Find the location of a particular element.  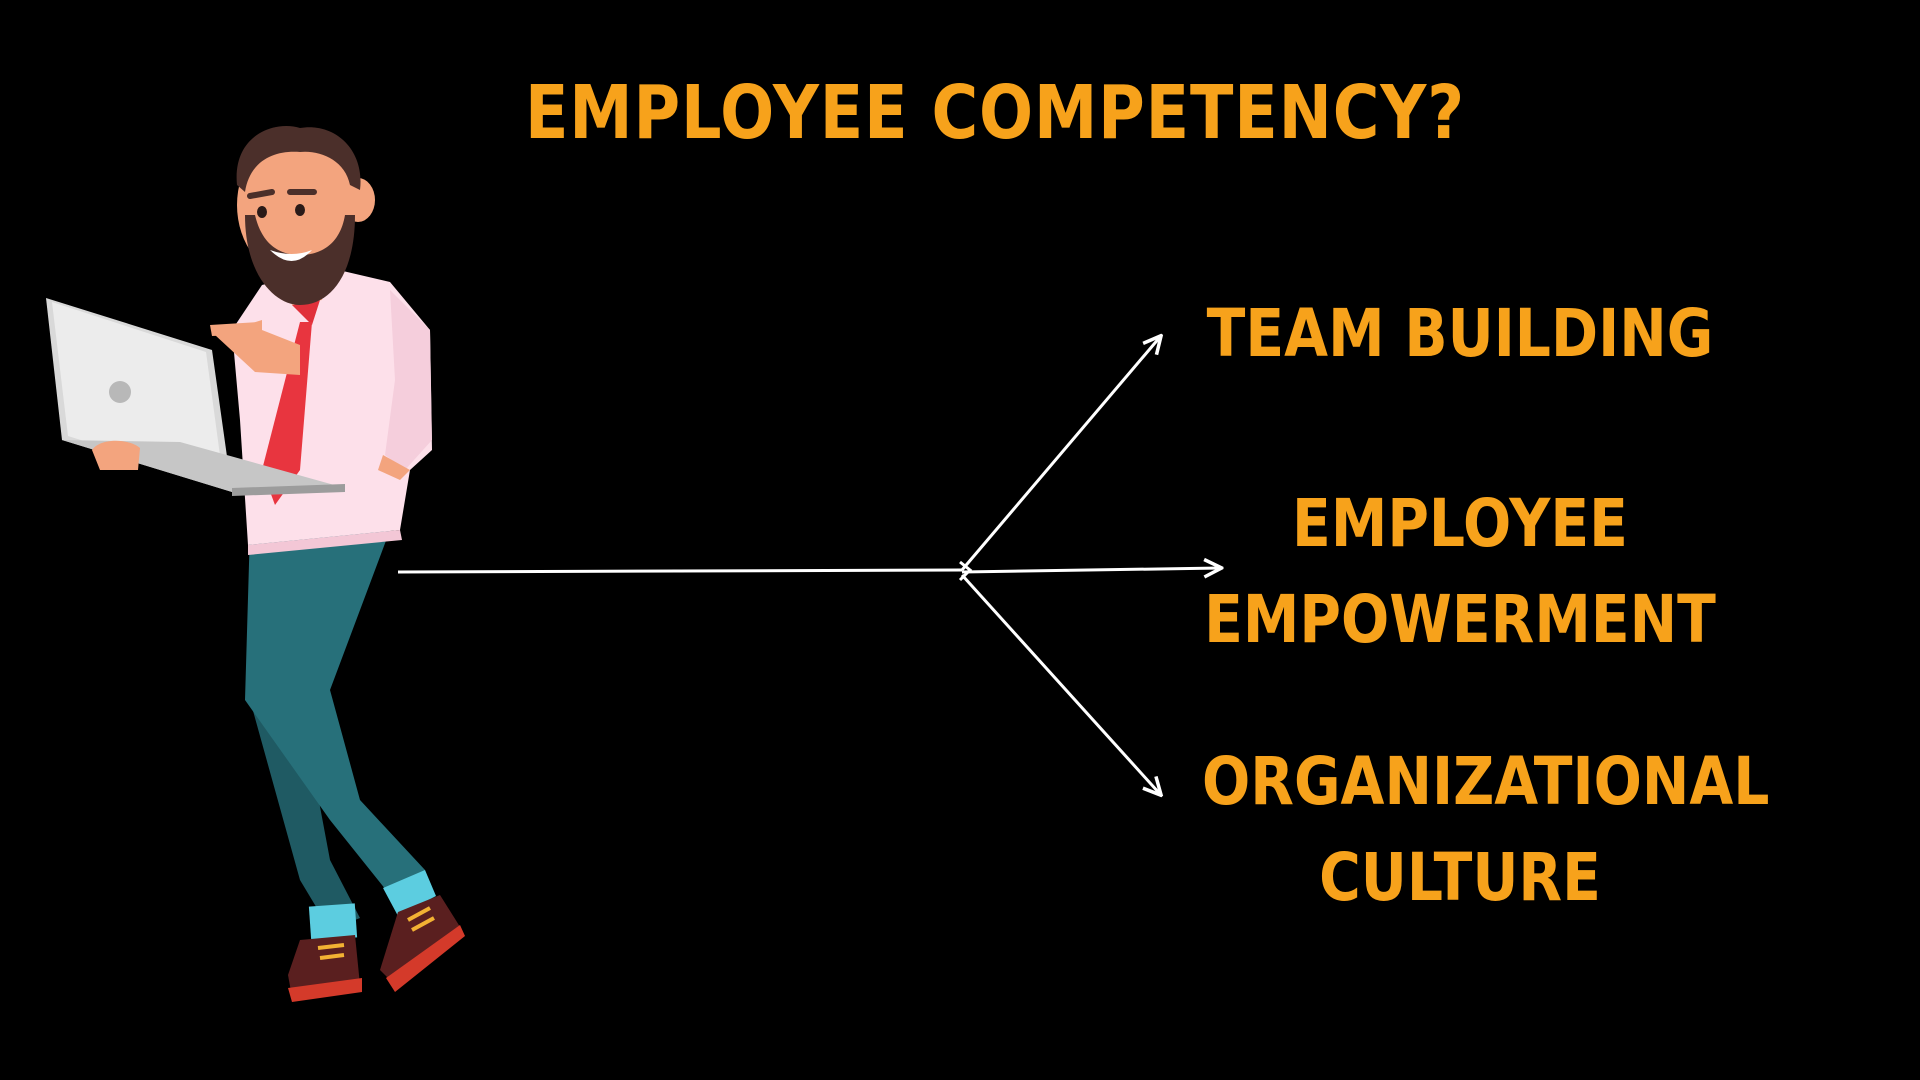

arrow-to-employee-empowerment is located at coordinates (1090, 570).